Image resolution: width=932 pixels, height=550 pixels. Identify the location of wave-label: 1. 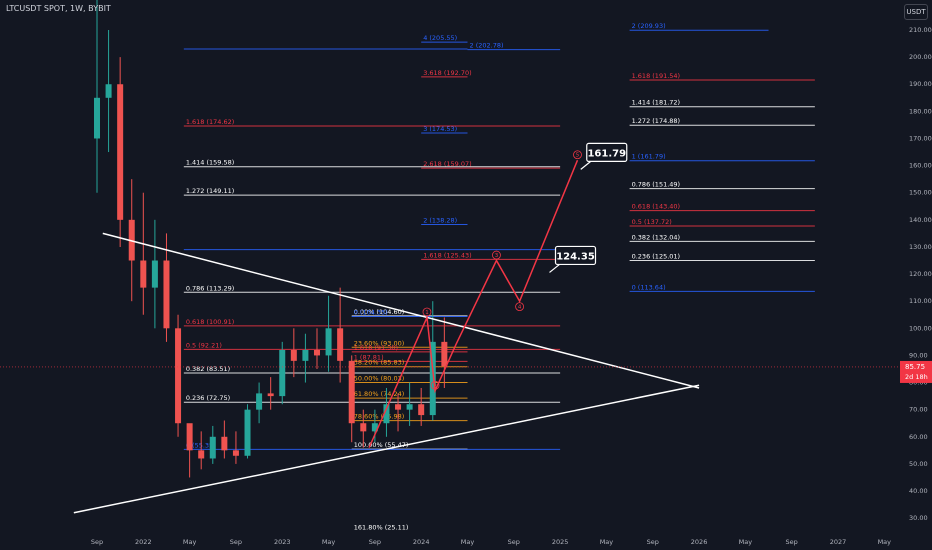
(427, 313).